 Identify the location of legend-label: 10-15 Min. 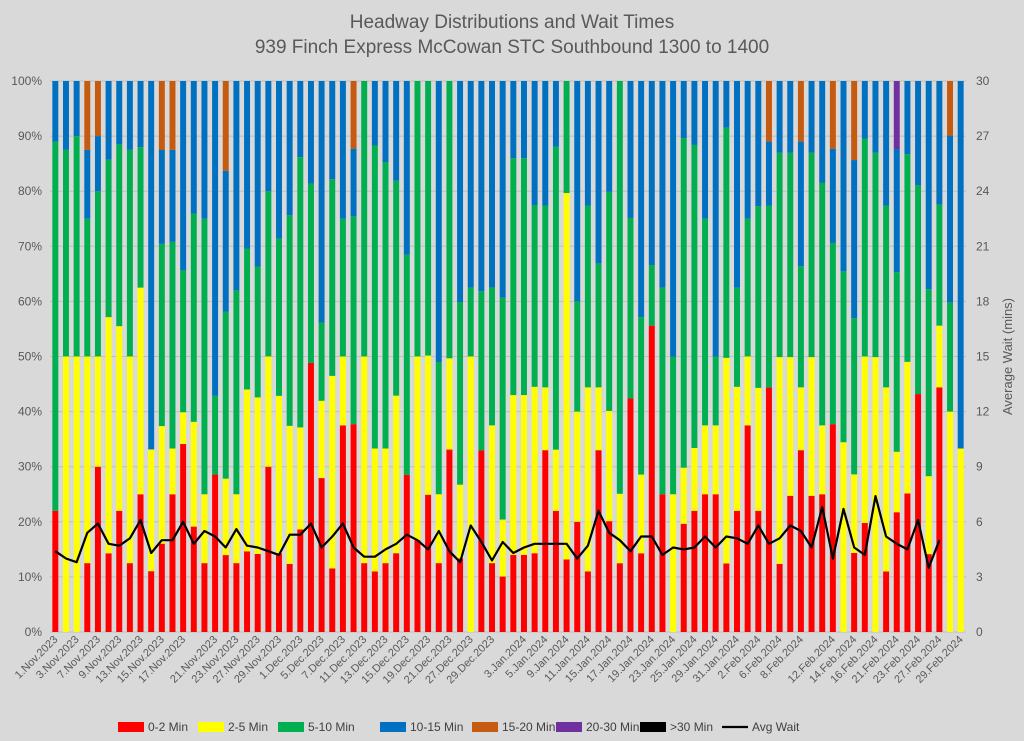
(436, 727).